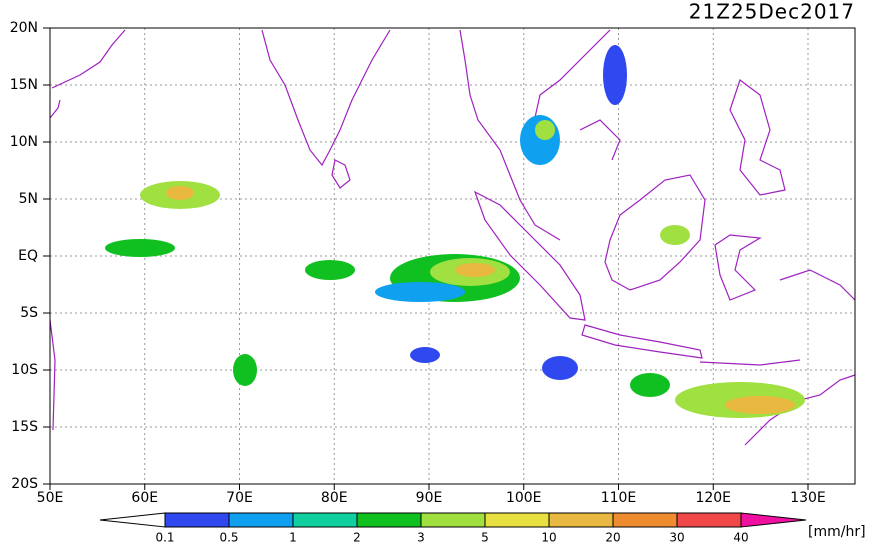 Image resolution: width=880 pixels, height=544 pixels. Describe the element at coordinates (612, 537) in the screenshot. I see `colorbar-label: 20` at that location.